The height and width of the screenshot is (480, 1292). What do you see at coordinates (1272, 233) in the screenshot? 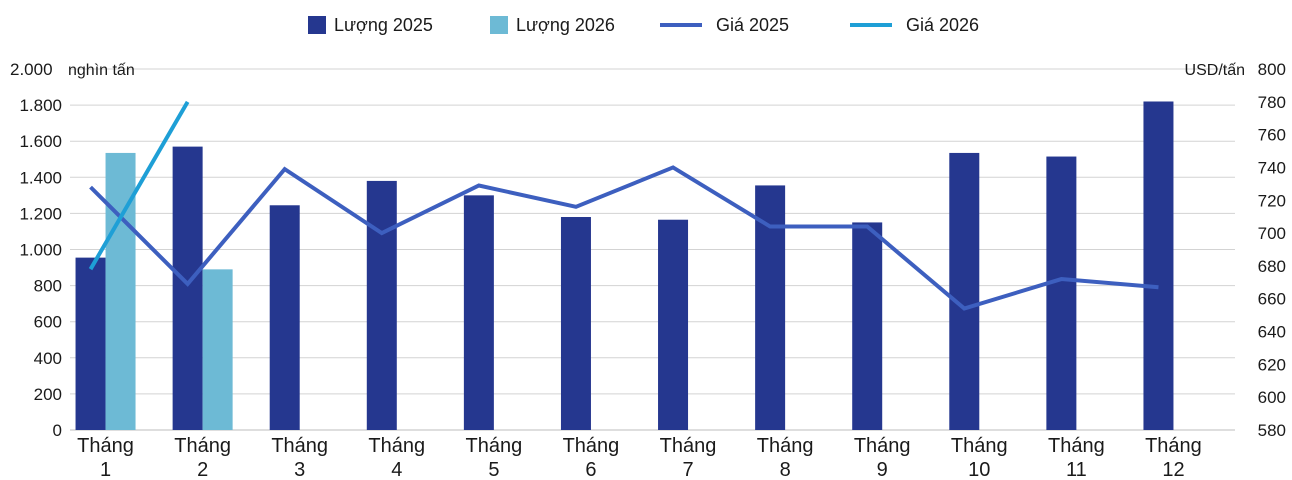
I see `right-tick-label: 700` at bounding box center [1272, 233].